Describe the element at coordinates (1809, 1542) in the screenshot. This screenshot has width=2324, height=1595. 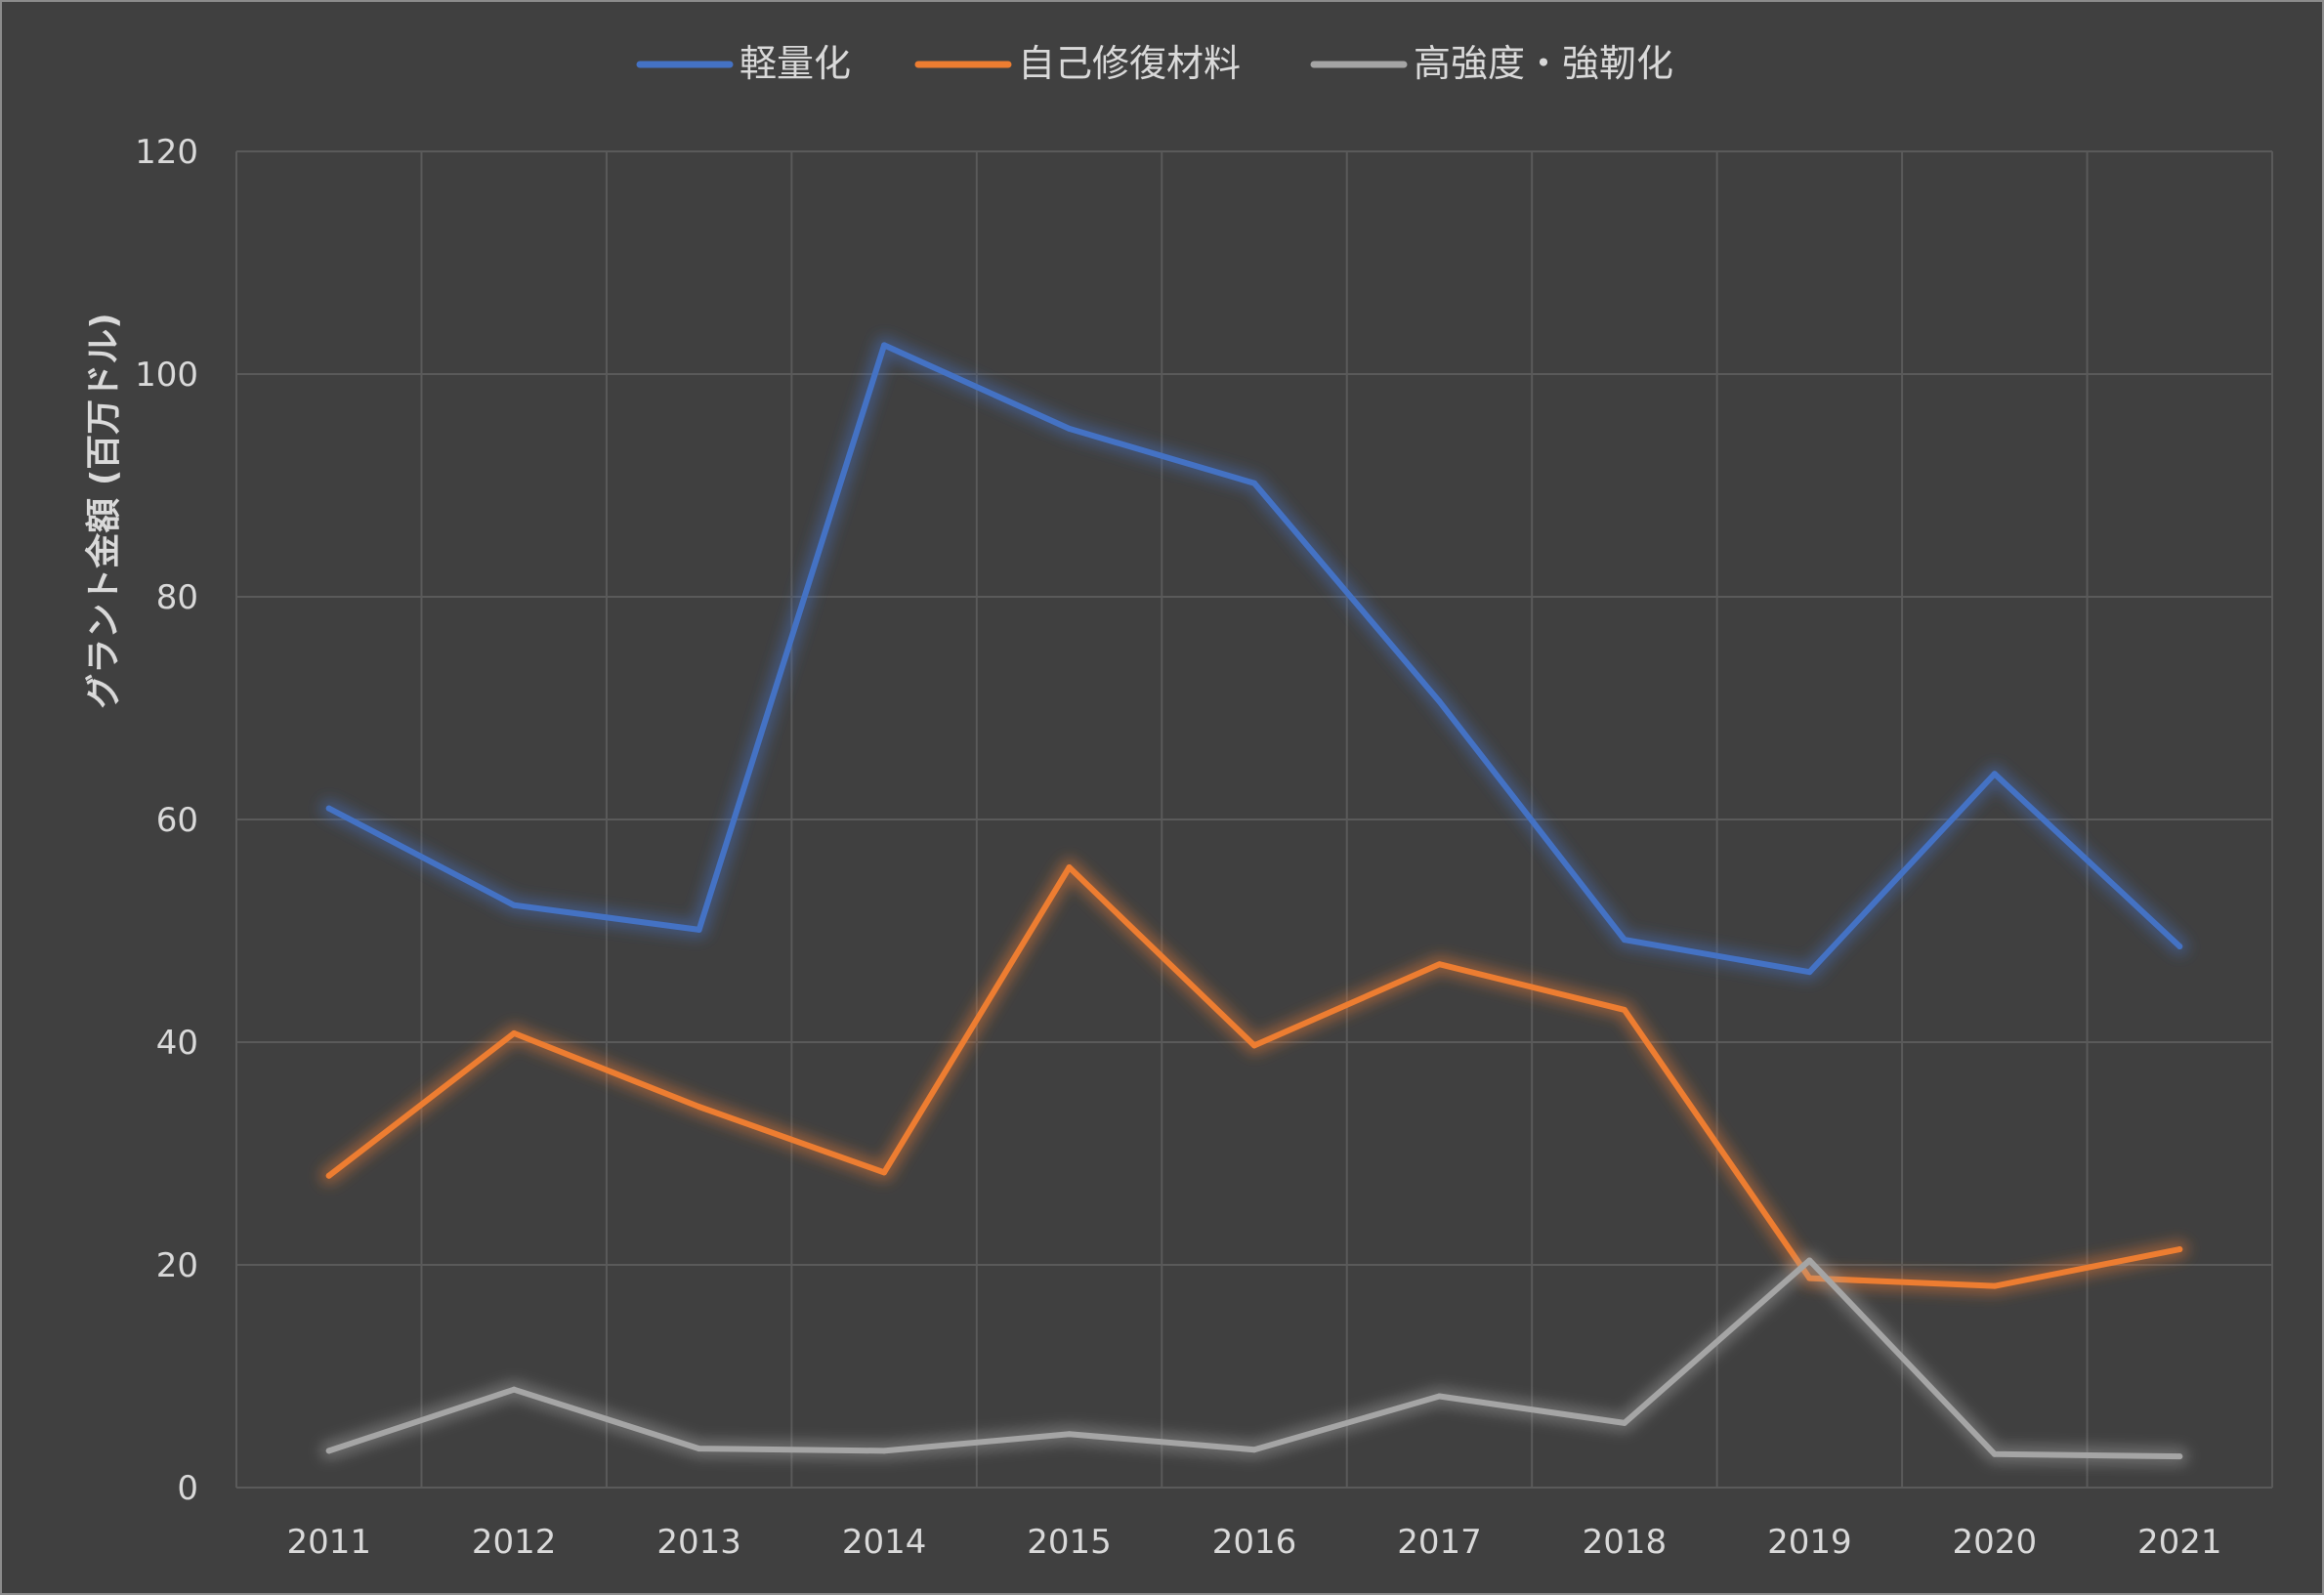
I see `x-tick-label: 2019` at that location.